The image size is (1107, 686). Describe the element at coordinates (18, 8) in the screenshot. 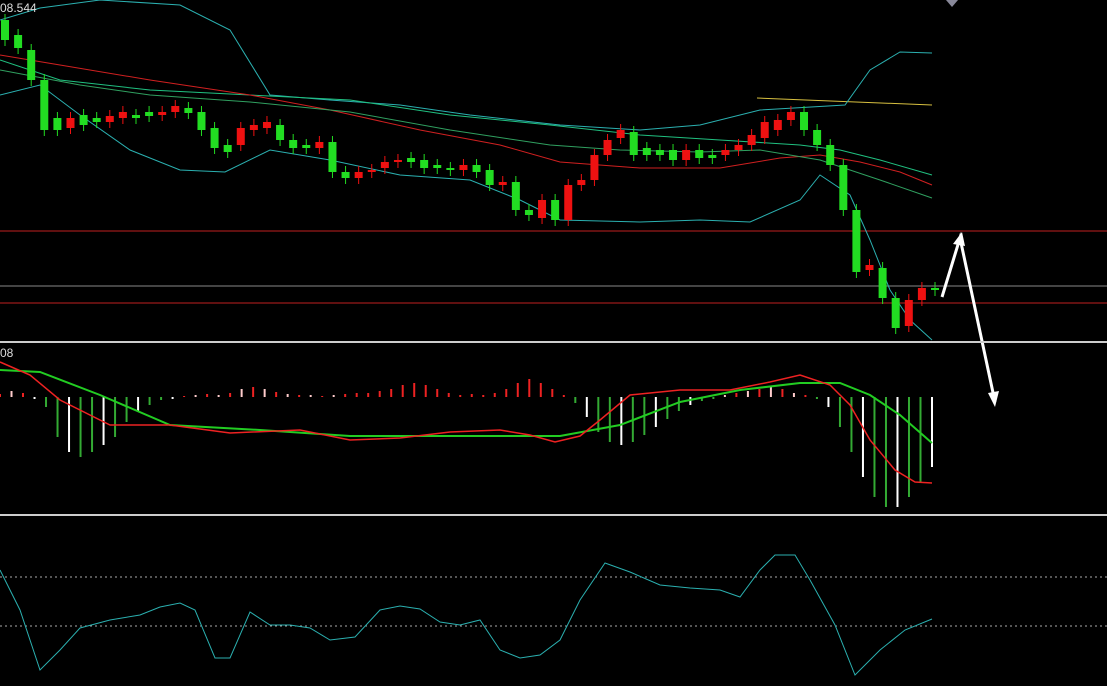

I see `price-label: 08.544` at that location.